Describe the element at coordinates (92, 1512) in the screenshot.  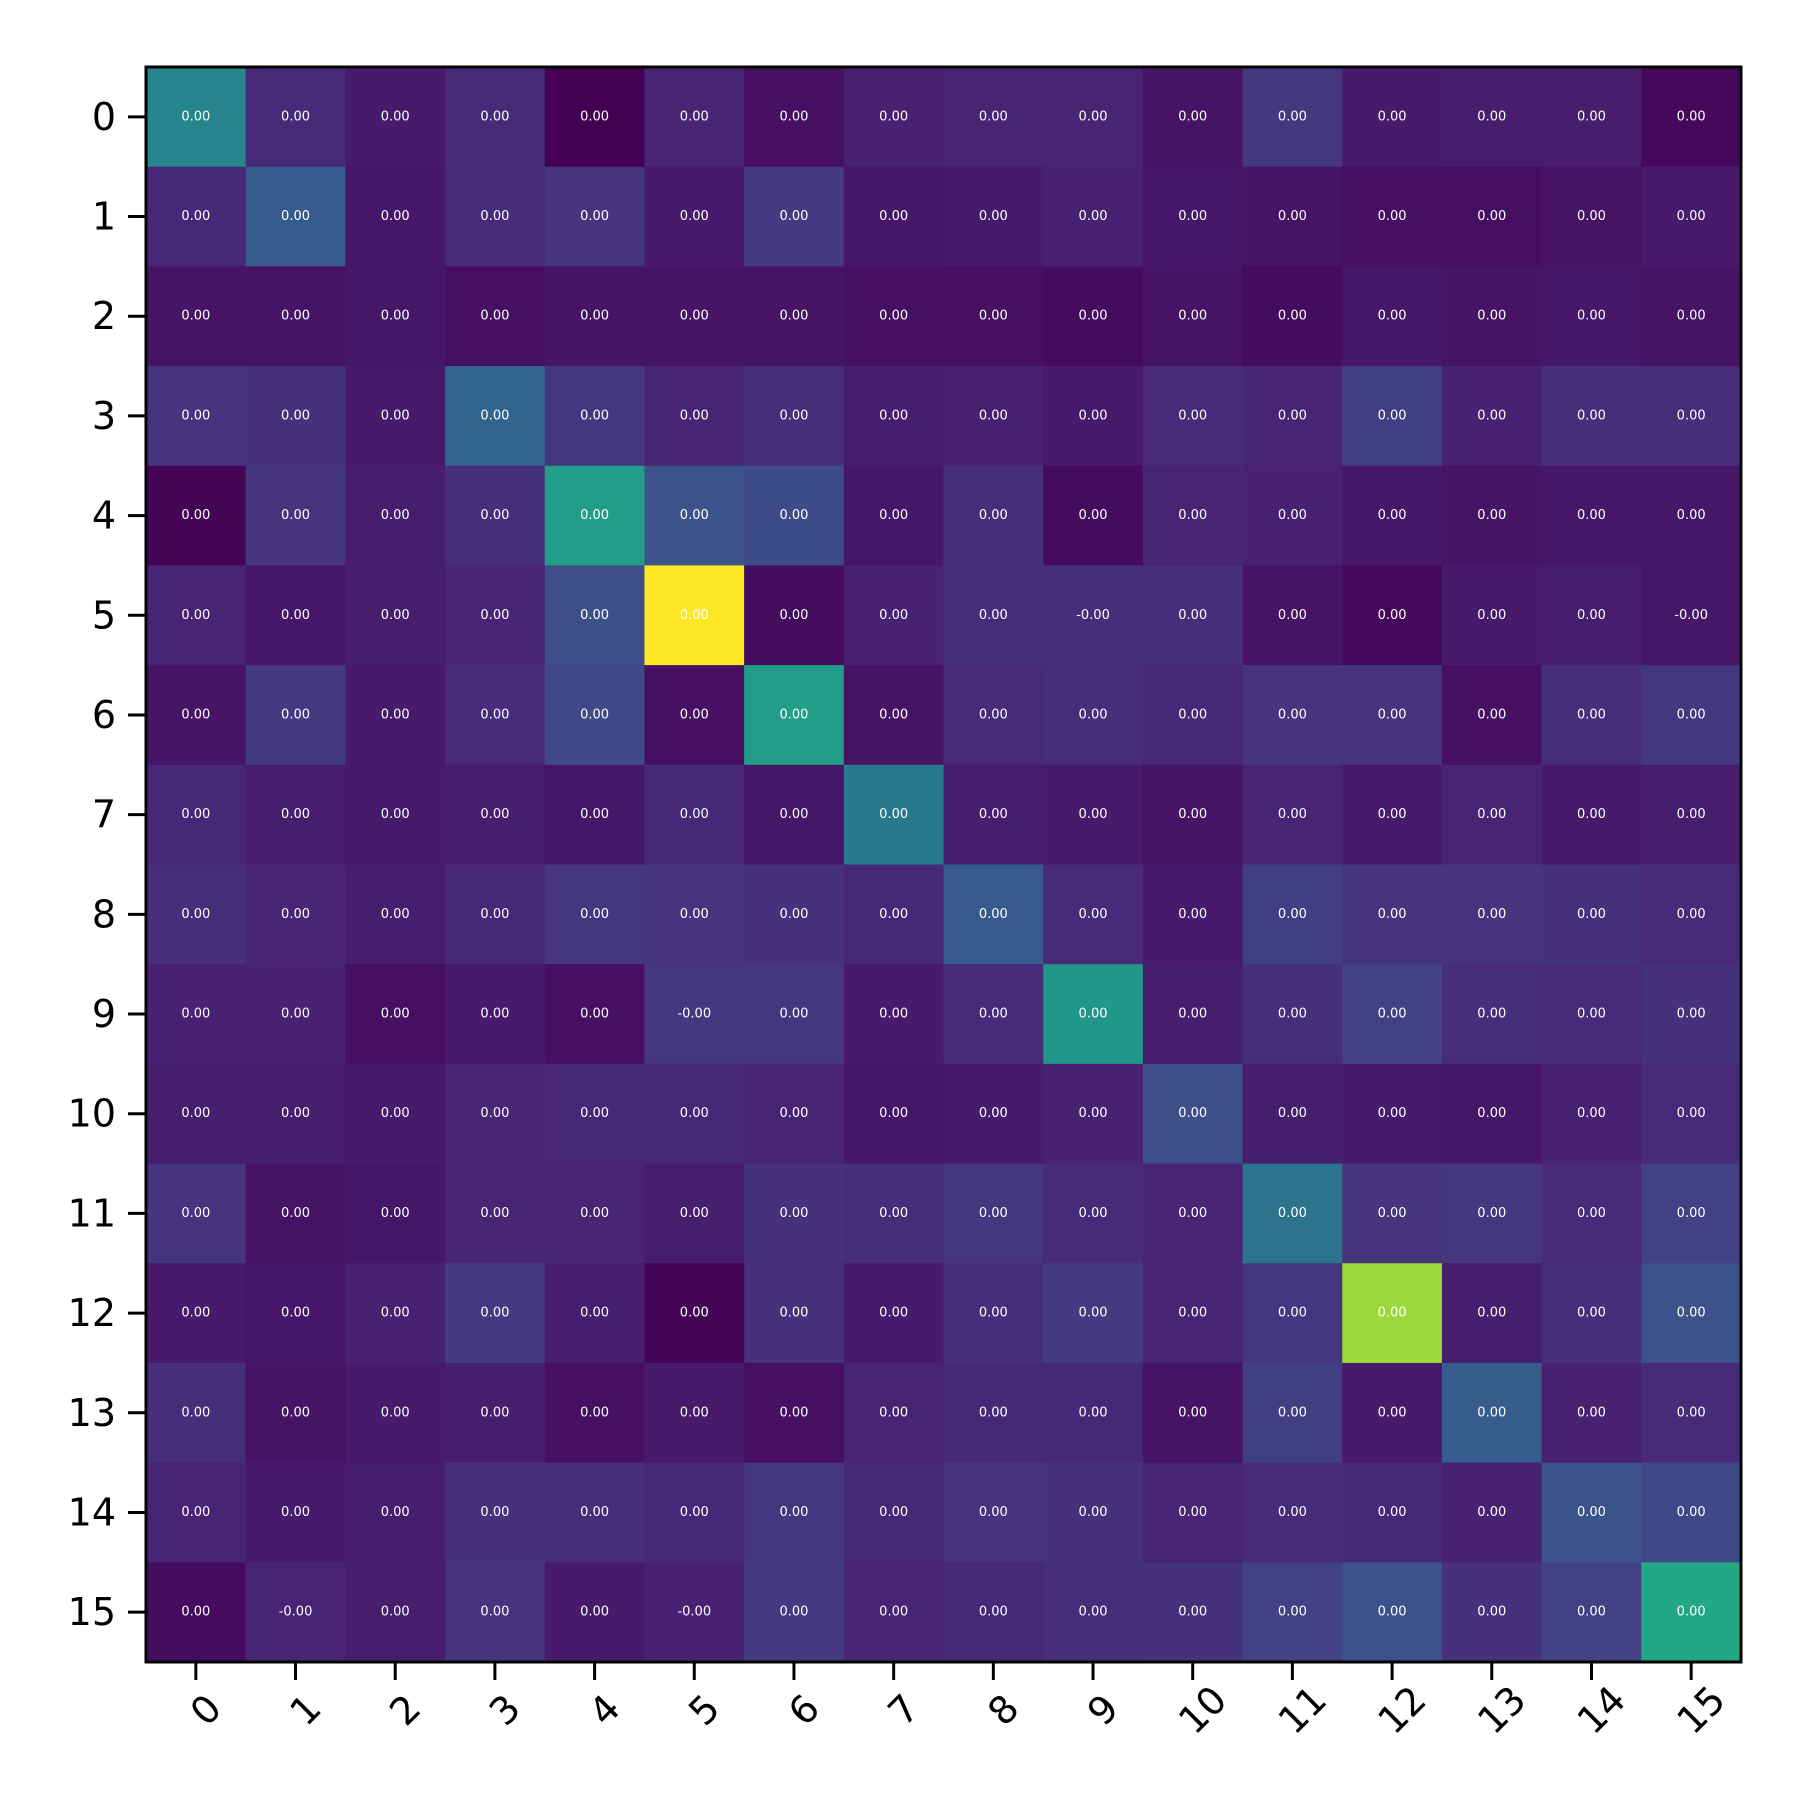
I see `y-tick-label: 14` at that location.